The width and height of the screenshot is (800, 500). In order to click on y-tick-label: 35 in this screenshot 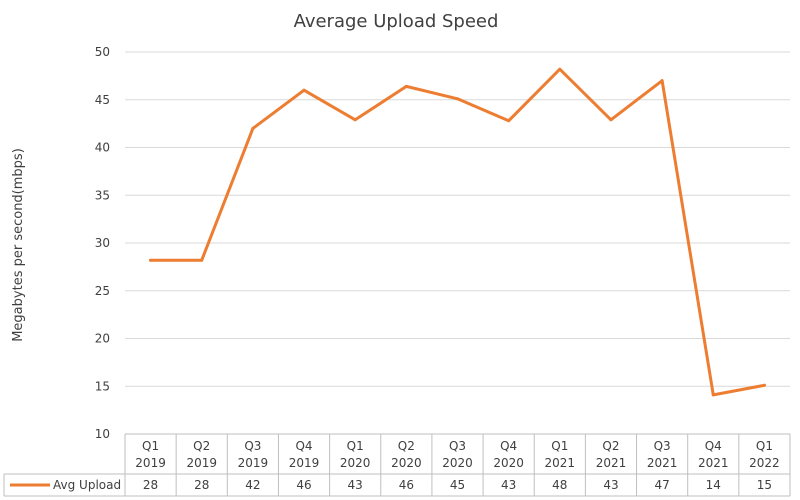, I will do `click(102, 195)`.